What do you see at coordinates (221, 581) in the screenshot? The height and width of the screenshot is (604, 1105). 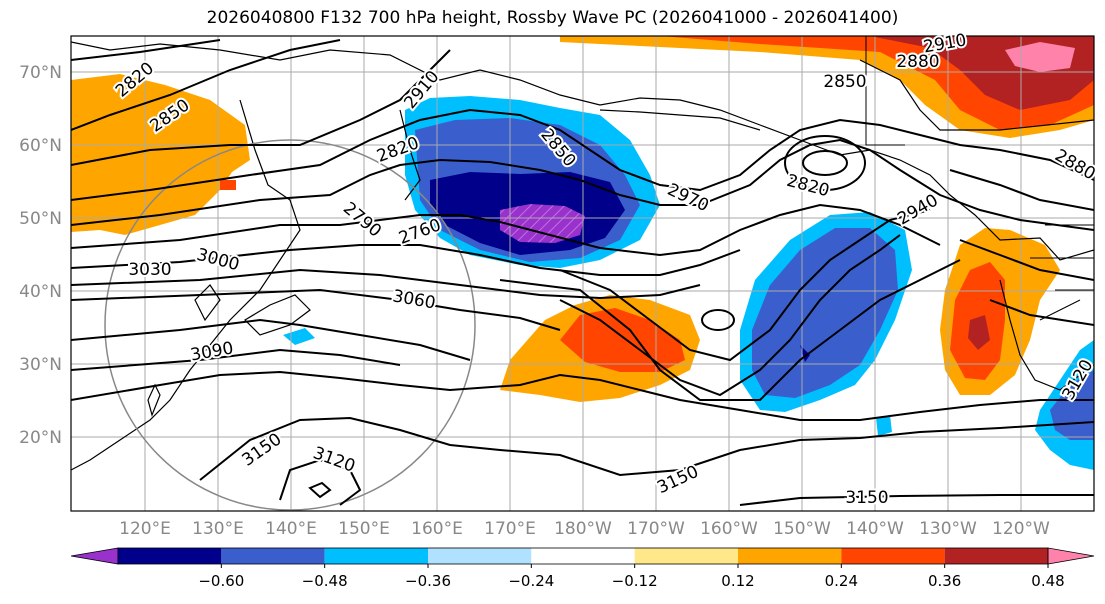 I see `colorbar-tick-label: −0.60` at bounding box center [221, 581].